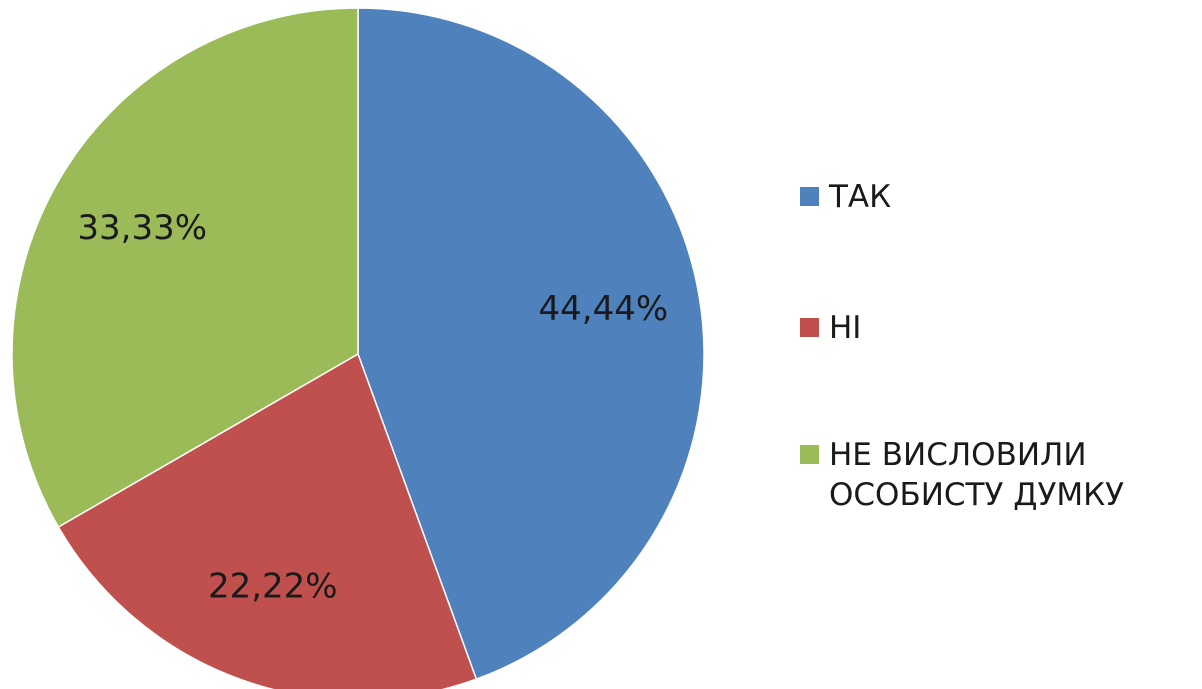 The image size is (1202, 689). I want to click on legend-item: ТАК, so click(995, 197).